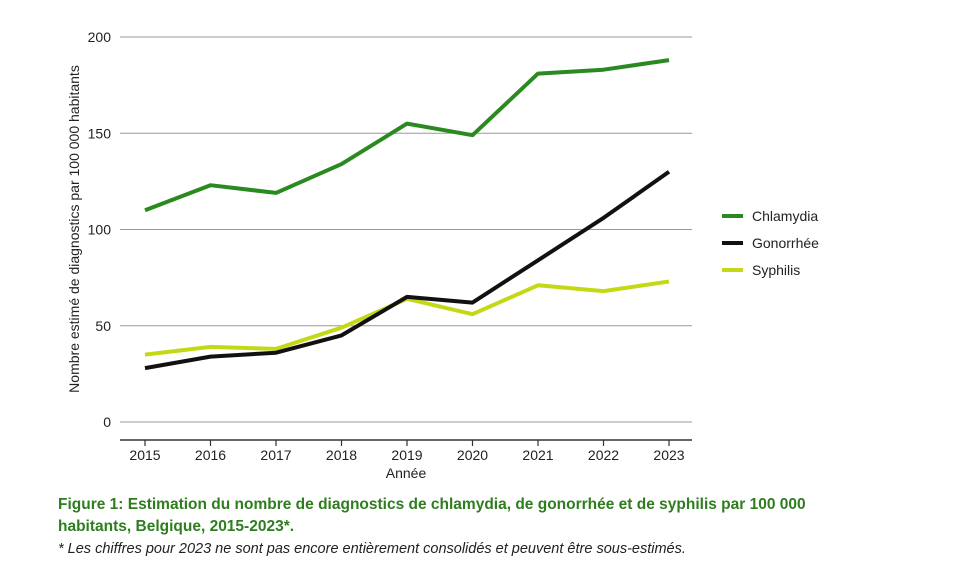 The image size is (959, 585). What do you see at coordinates (472, 455) in the screenshot?
I see `x-tick-label: 2020` at bounding box center [472, 455].